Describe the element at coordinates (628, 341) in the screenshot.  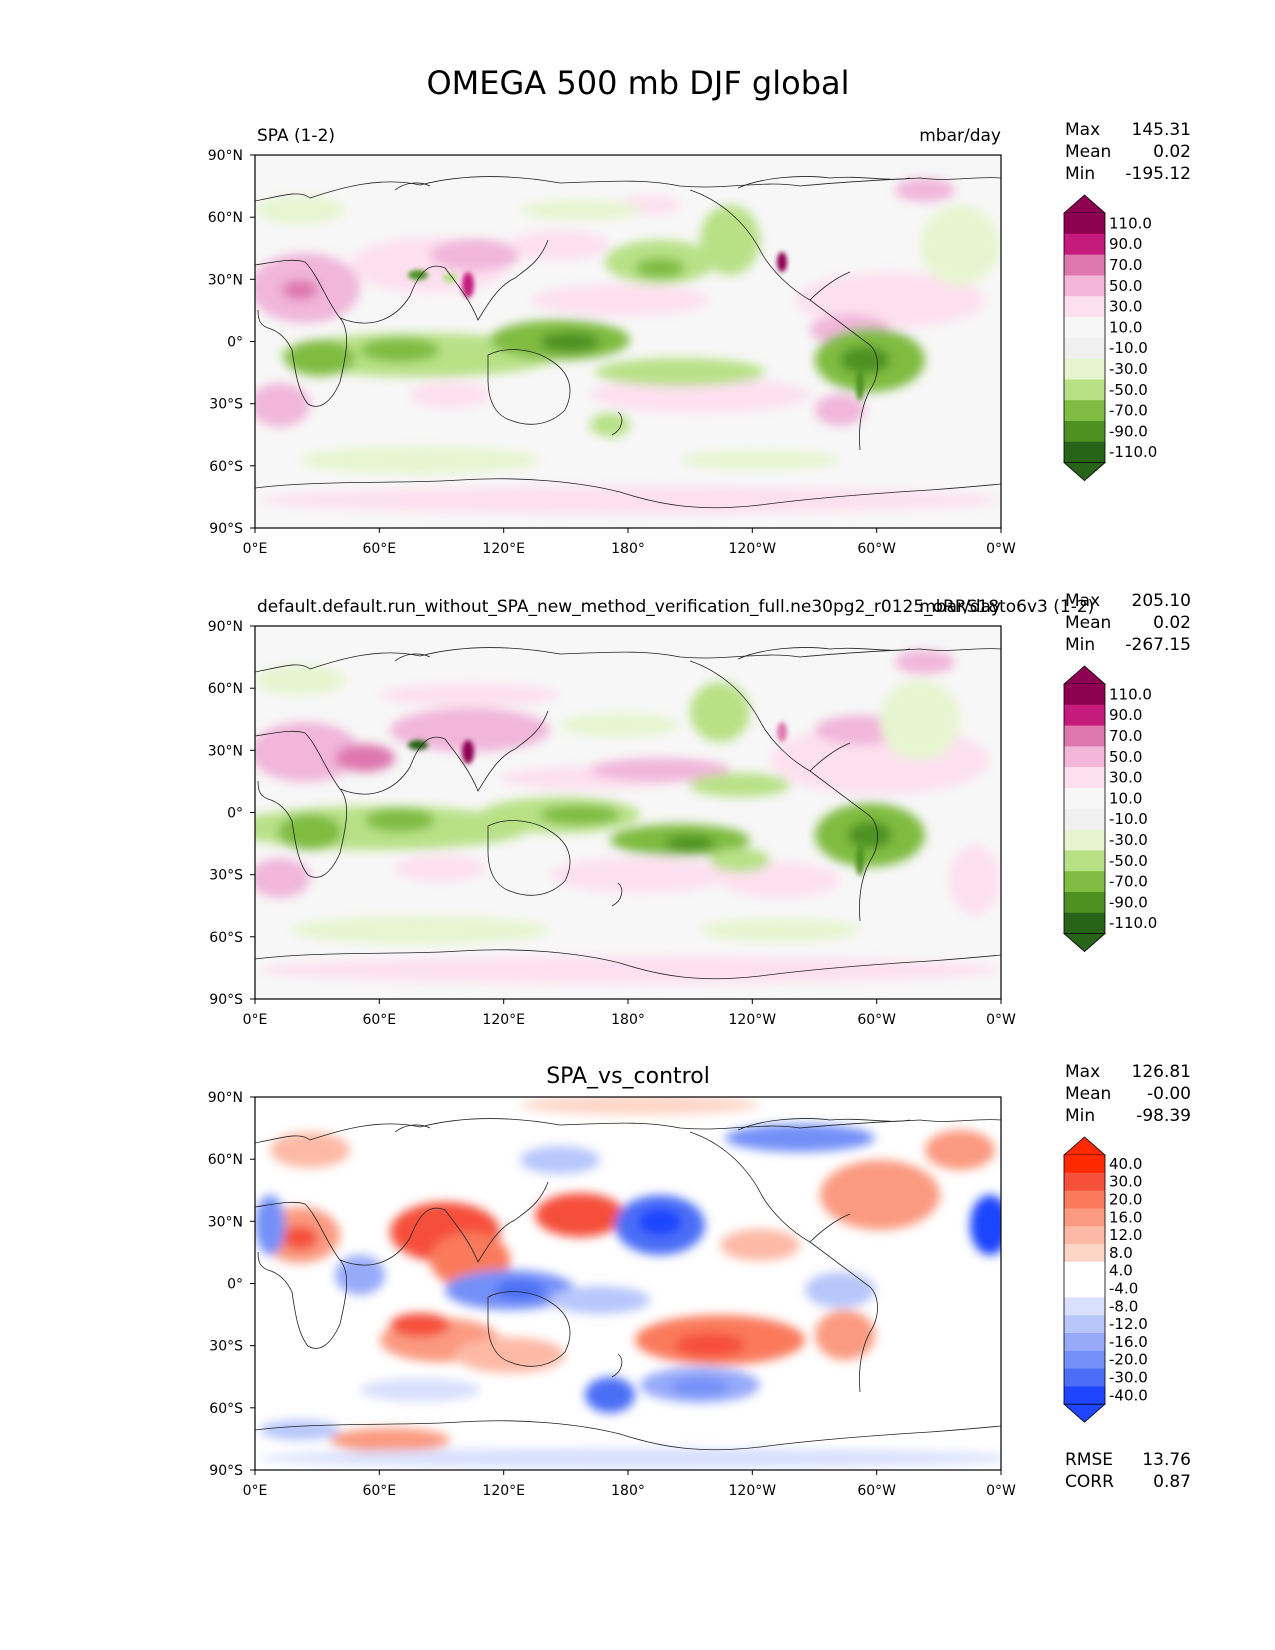
I see `panel-1-map` at that location.